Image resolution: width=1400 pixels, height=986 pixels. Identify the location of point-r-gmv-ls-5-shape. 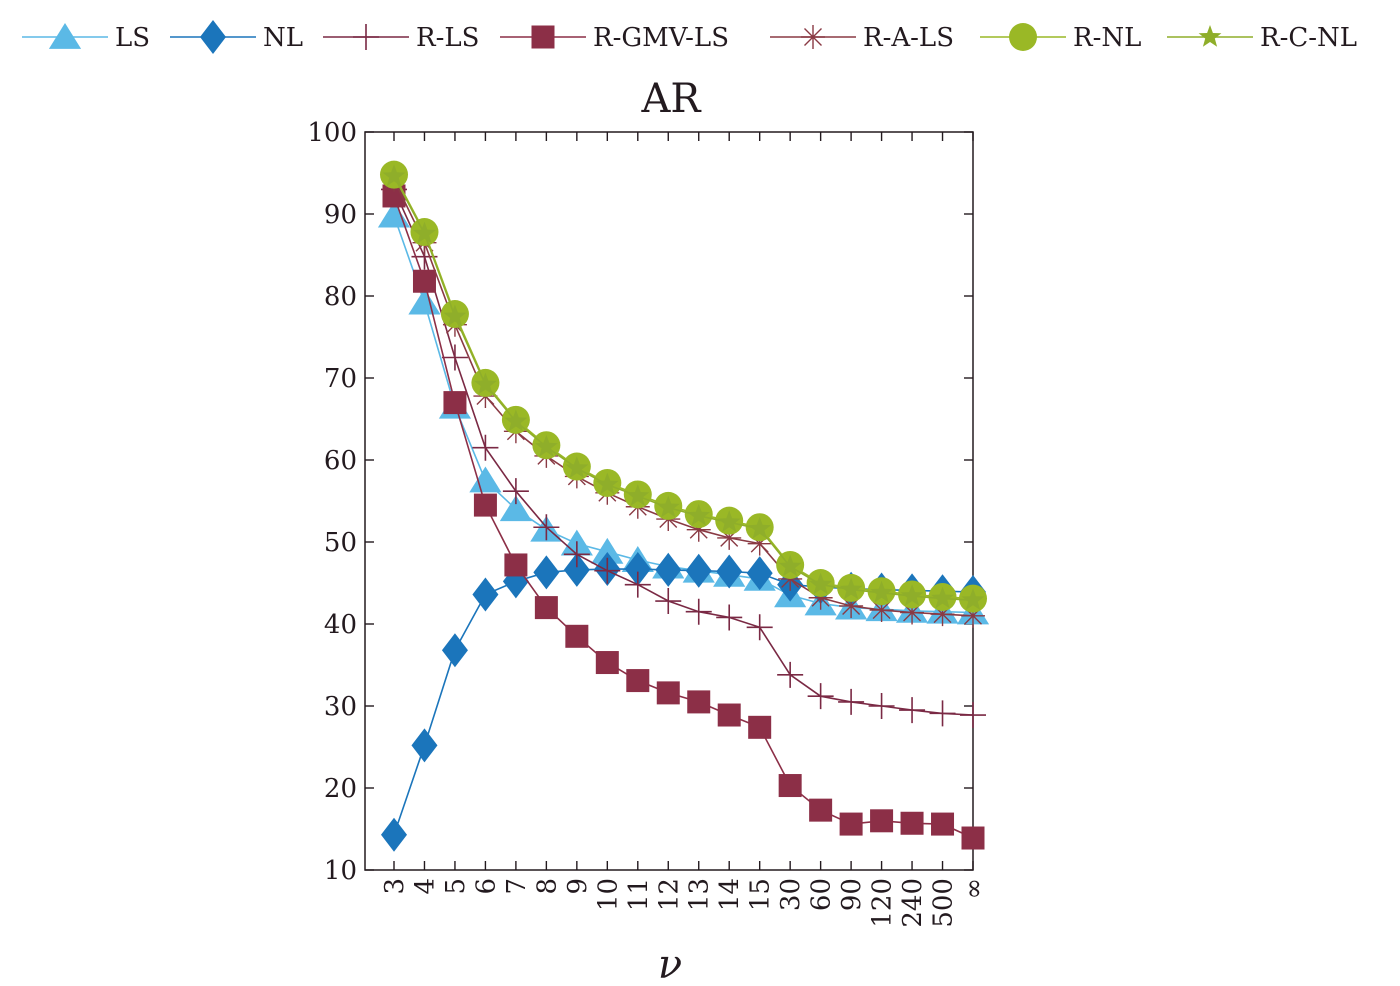
(546, 608).